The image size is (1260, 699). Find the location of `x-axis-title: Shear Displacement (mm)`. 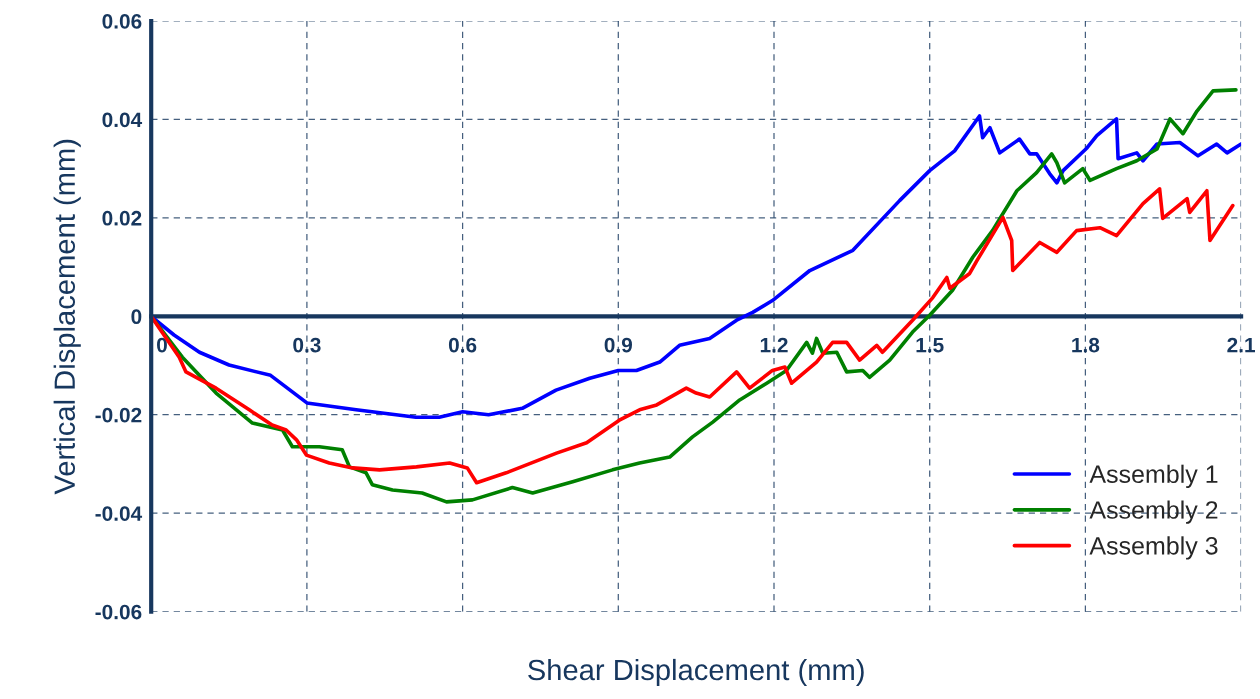

x-axis-title: Shear Displacement (mm) is located at coordinates (696, 672).